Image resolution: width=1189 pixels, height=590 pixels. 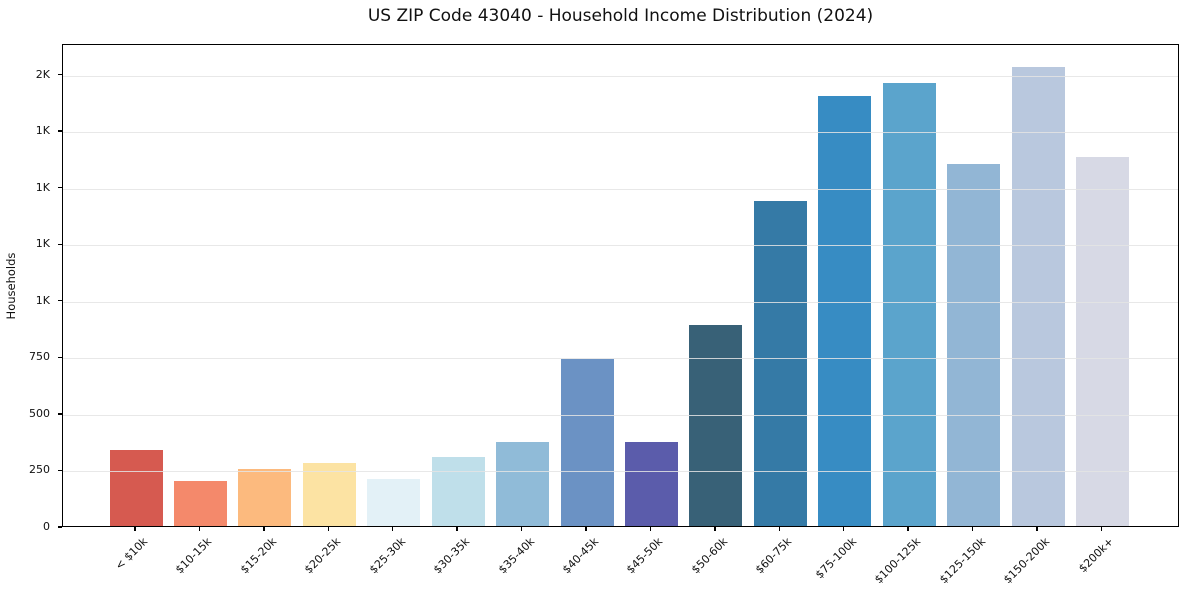 I want to click on x-tick-label: $20-25k, so click(x=323, y=556).